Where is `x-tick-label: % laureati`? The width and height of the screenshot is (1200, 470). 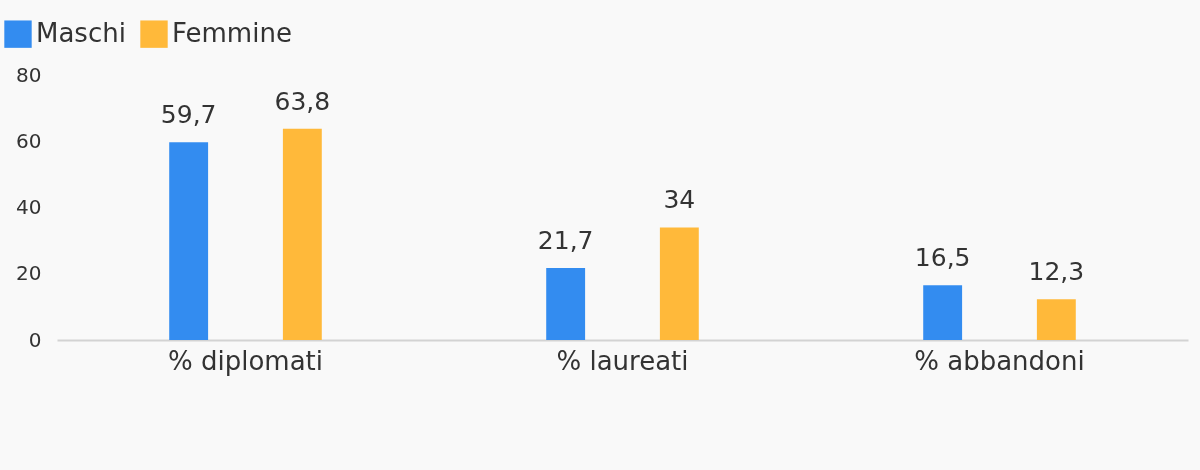
x-tick-label: % laureati is located at coordinates (622, 360).